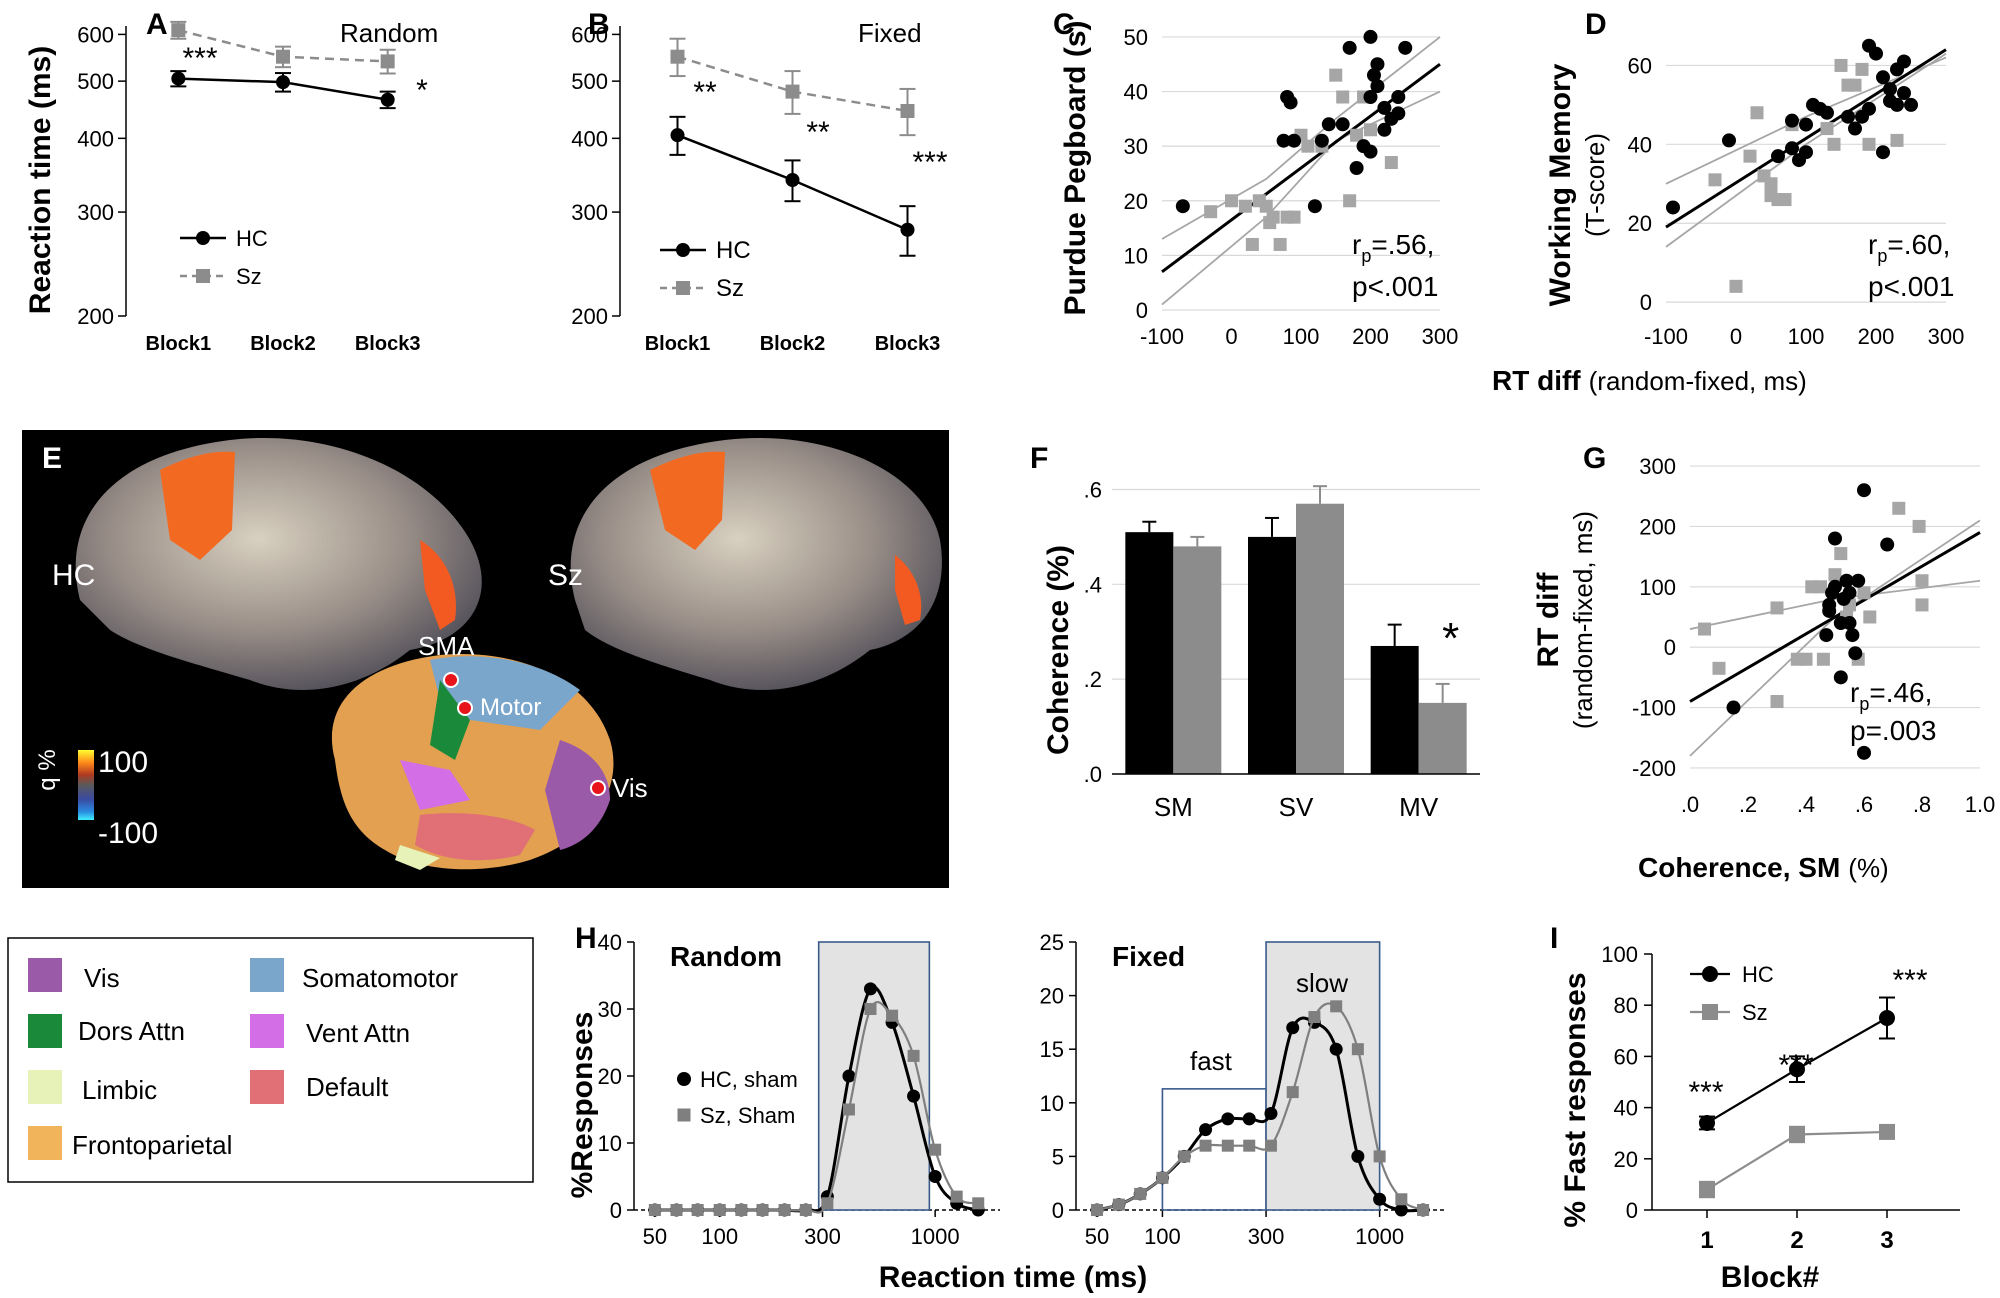  I want to click on panel-c-stat-p: p<.001, so click(1395, 286).